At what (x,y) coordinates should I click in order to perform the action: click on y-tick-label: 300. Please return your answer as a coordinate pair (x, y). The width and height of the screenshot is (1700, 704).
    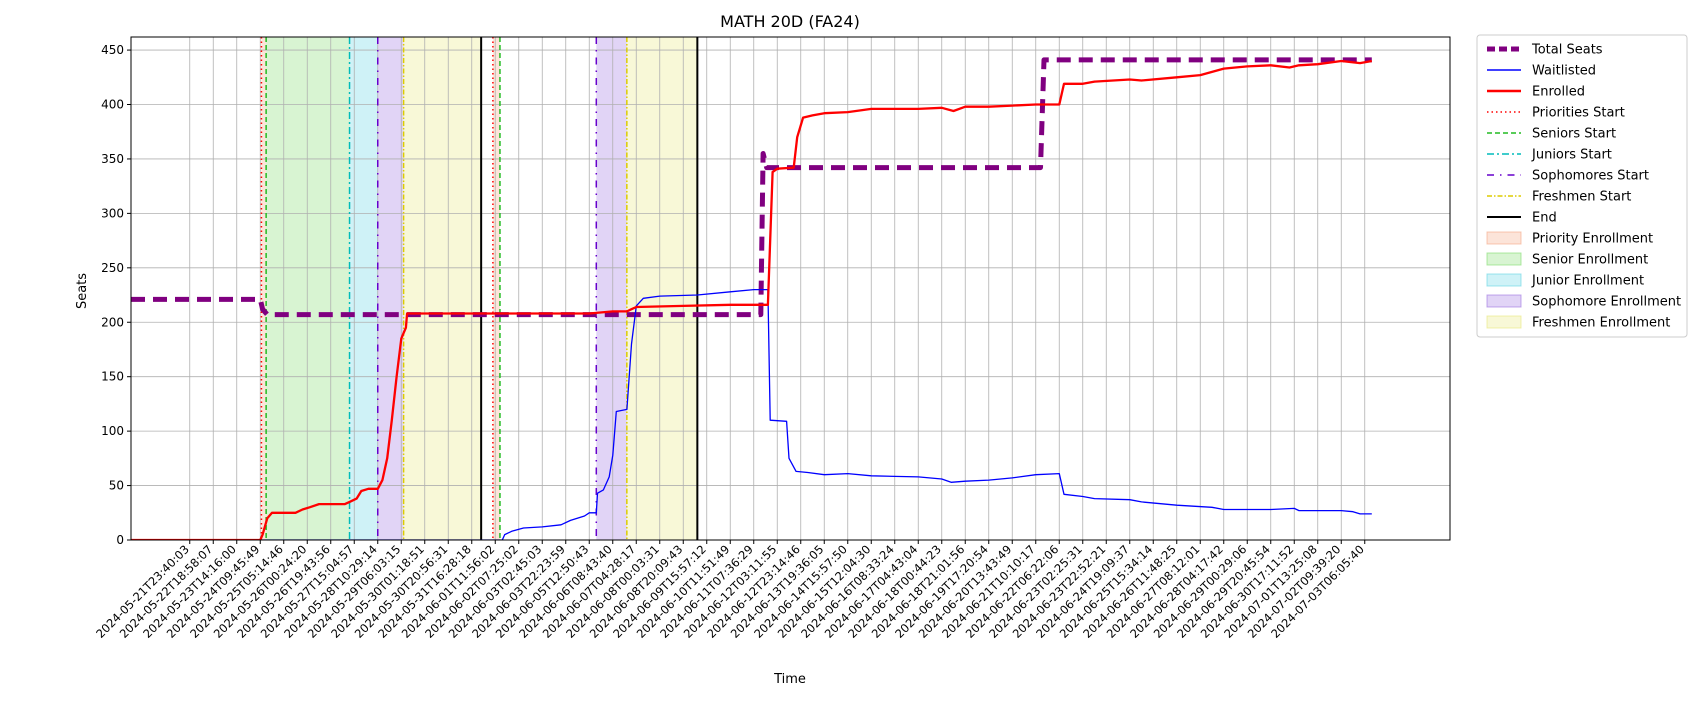
    Looking at the image, I should click on (112, 213).